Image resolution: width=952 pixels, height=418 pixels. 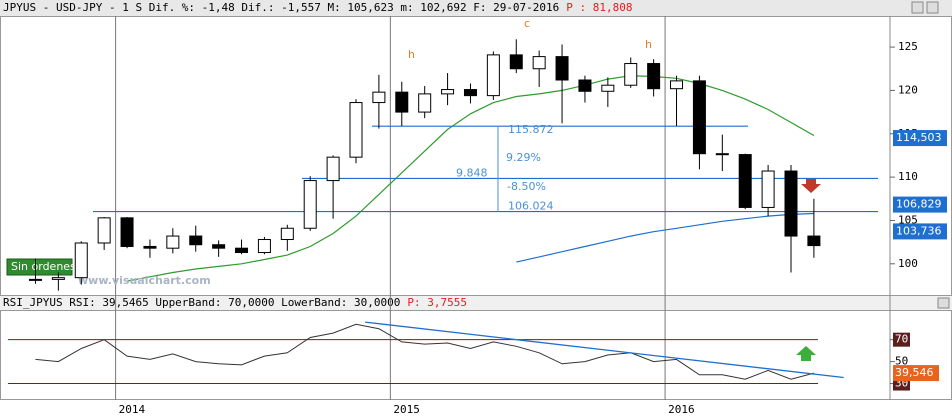 What do you see at coordinates (523, 157) in the screenshot?
I see `annotation: 9.29%` at bounding box center [523, 157].